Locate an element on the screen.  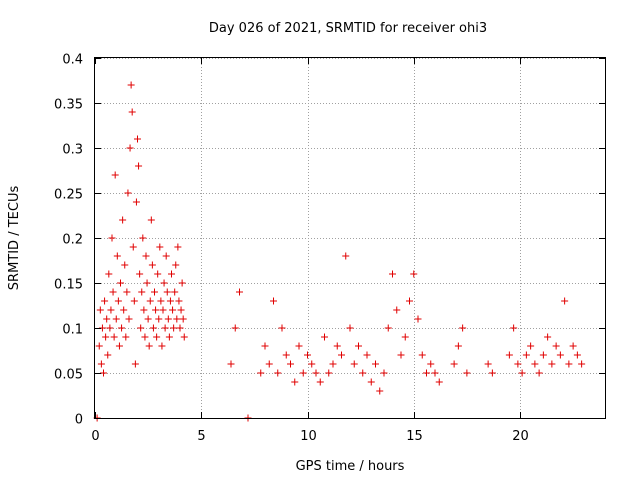
x-tick-label: 20 is located at coordinates (520, 436).